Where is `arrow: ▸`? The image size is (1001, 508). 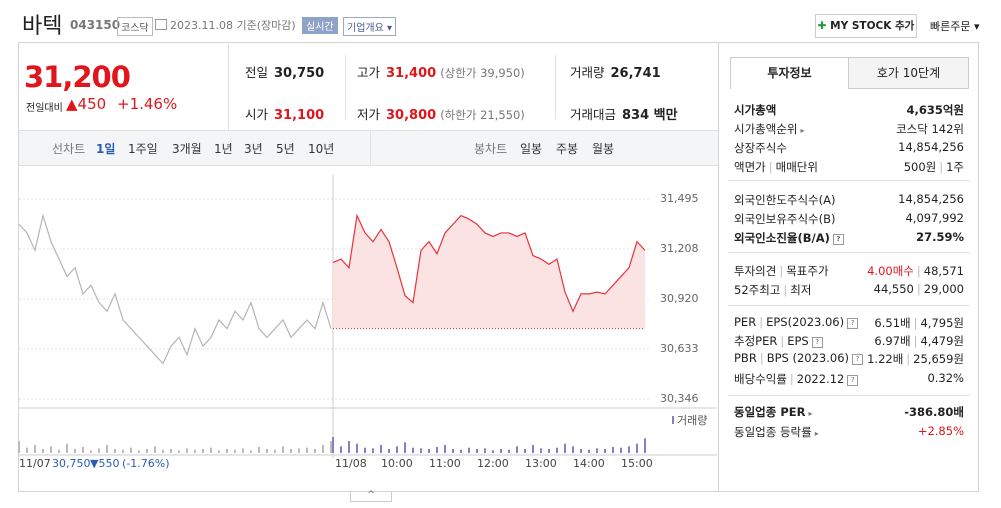 arrow: ▸ is located at coordinates (802, 130).